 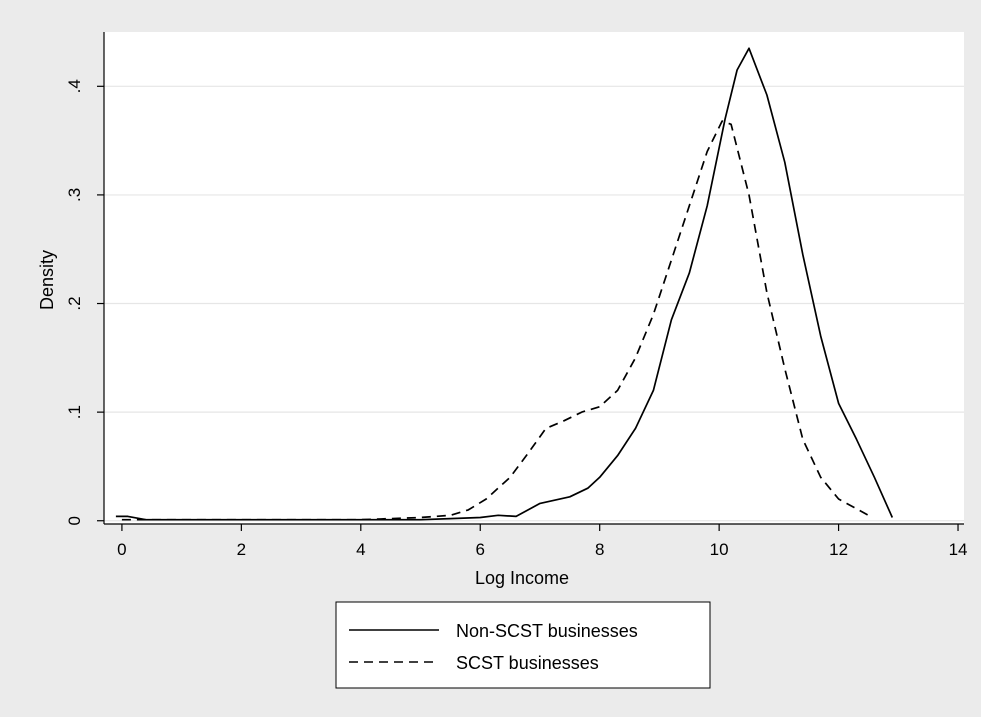 What do you see at coordinates (719, 549) in the screenshot?
I see `x-tick-label: 10` at bounding box center [719, 549].